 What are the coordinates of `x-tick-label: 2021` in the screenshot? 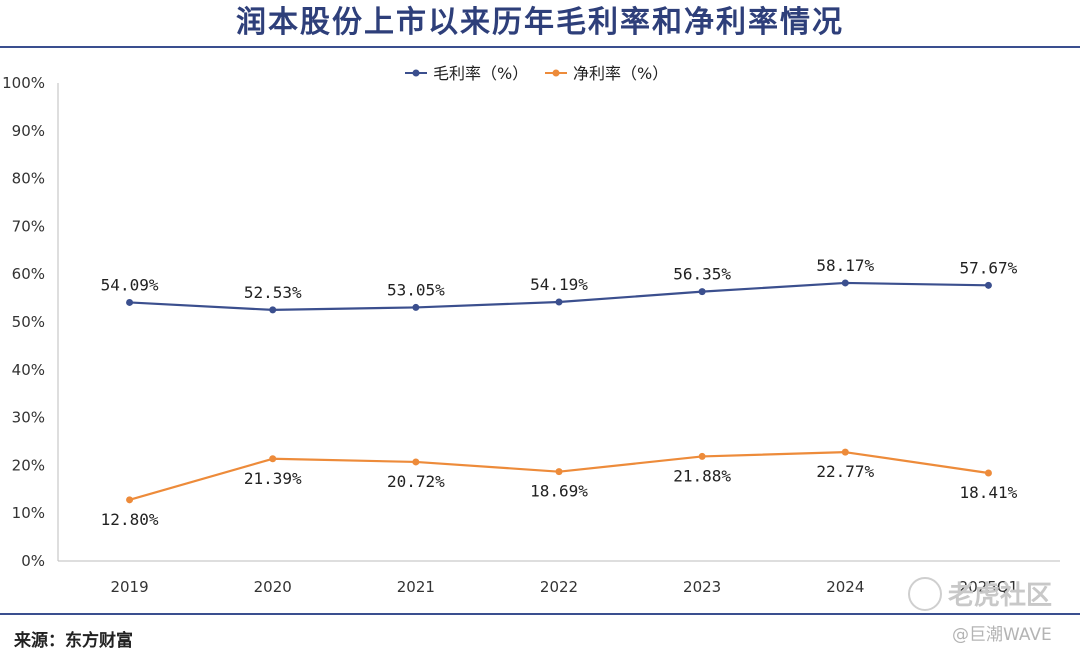 It's located at (416, 587).